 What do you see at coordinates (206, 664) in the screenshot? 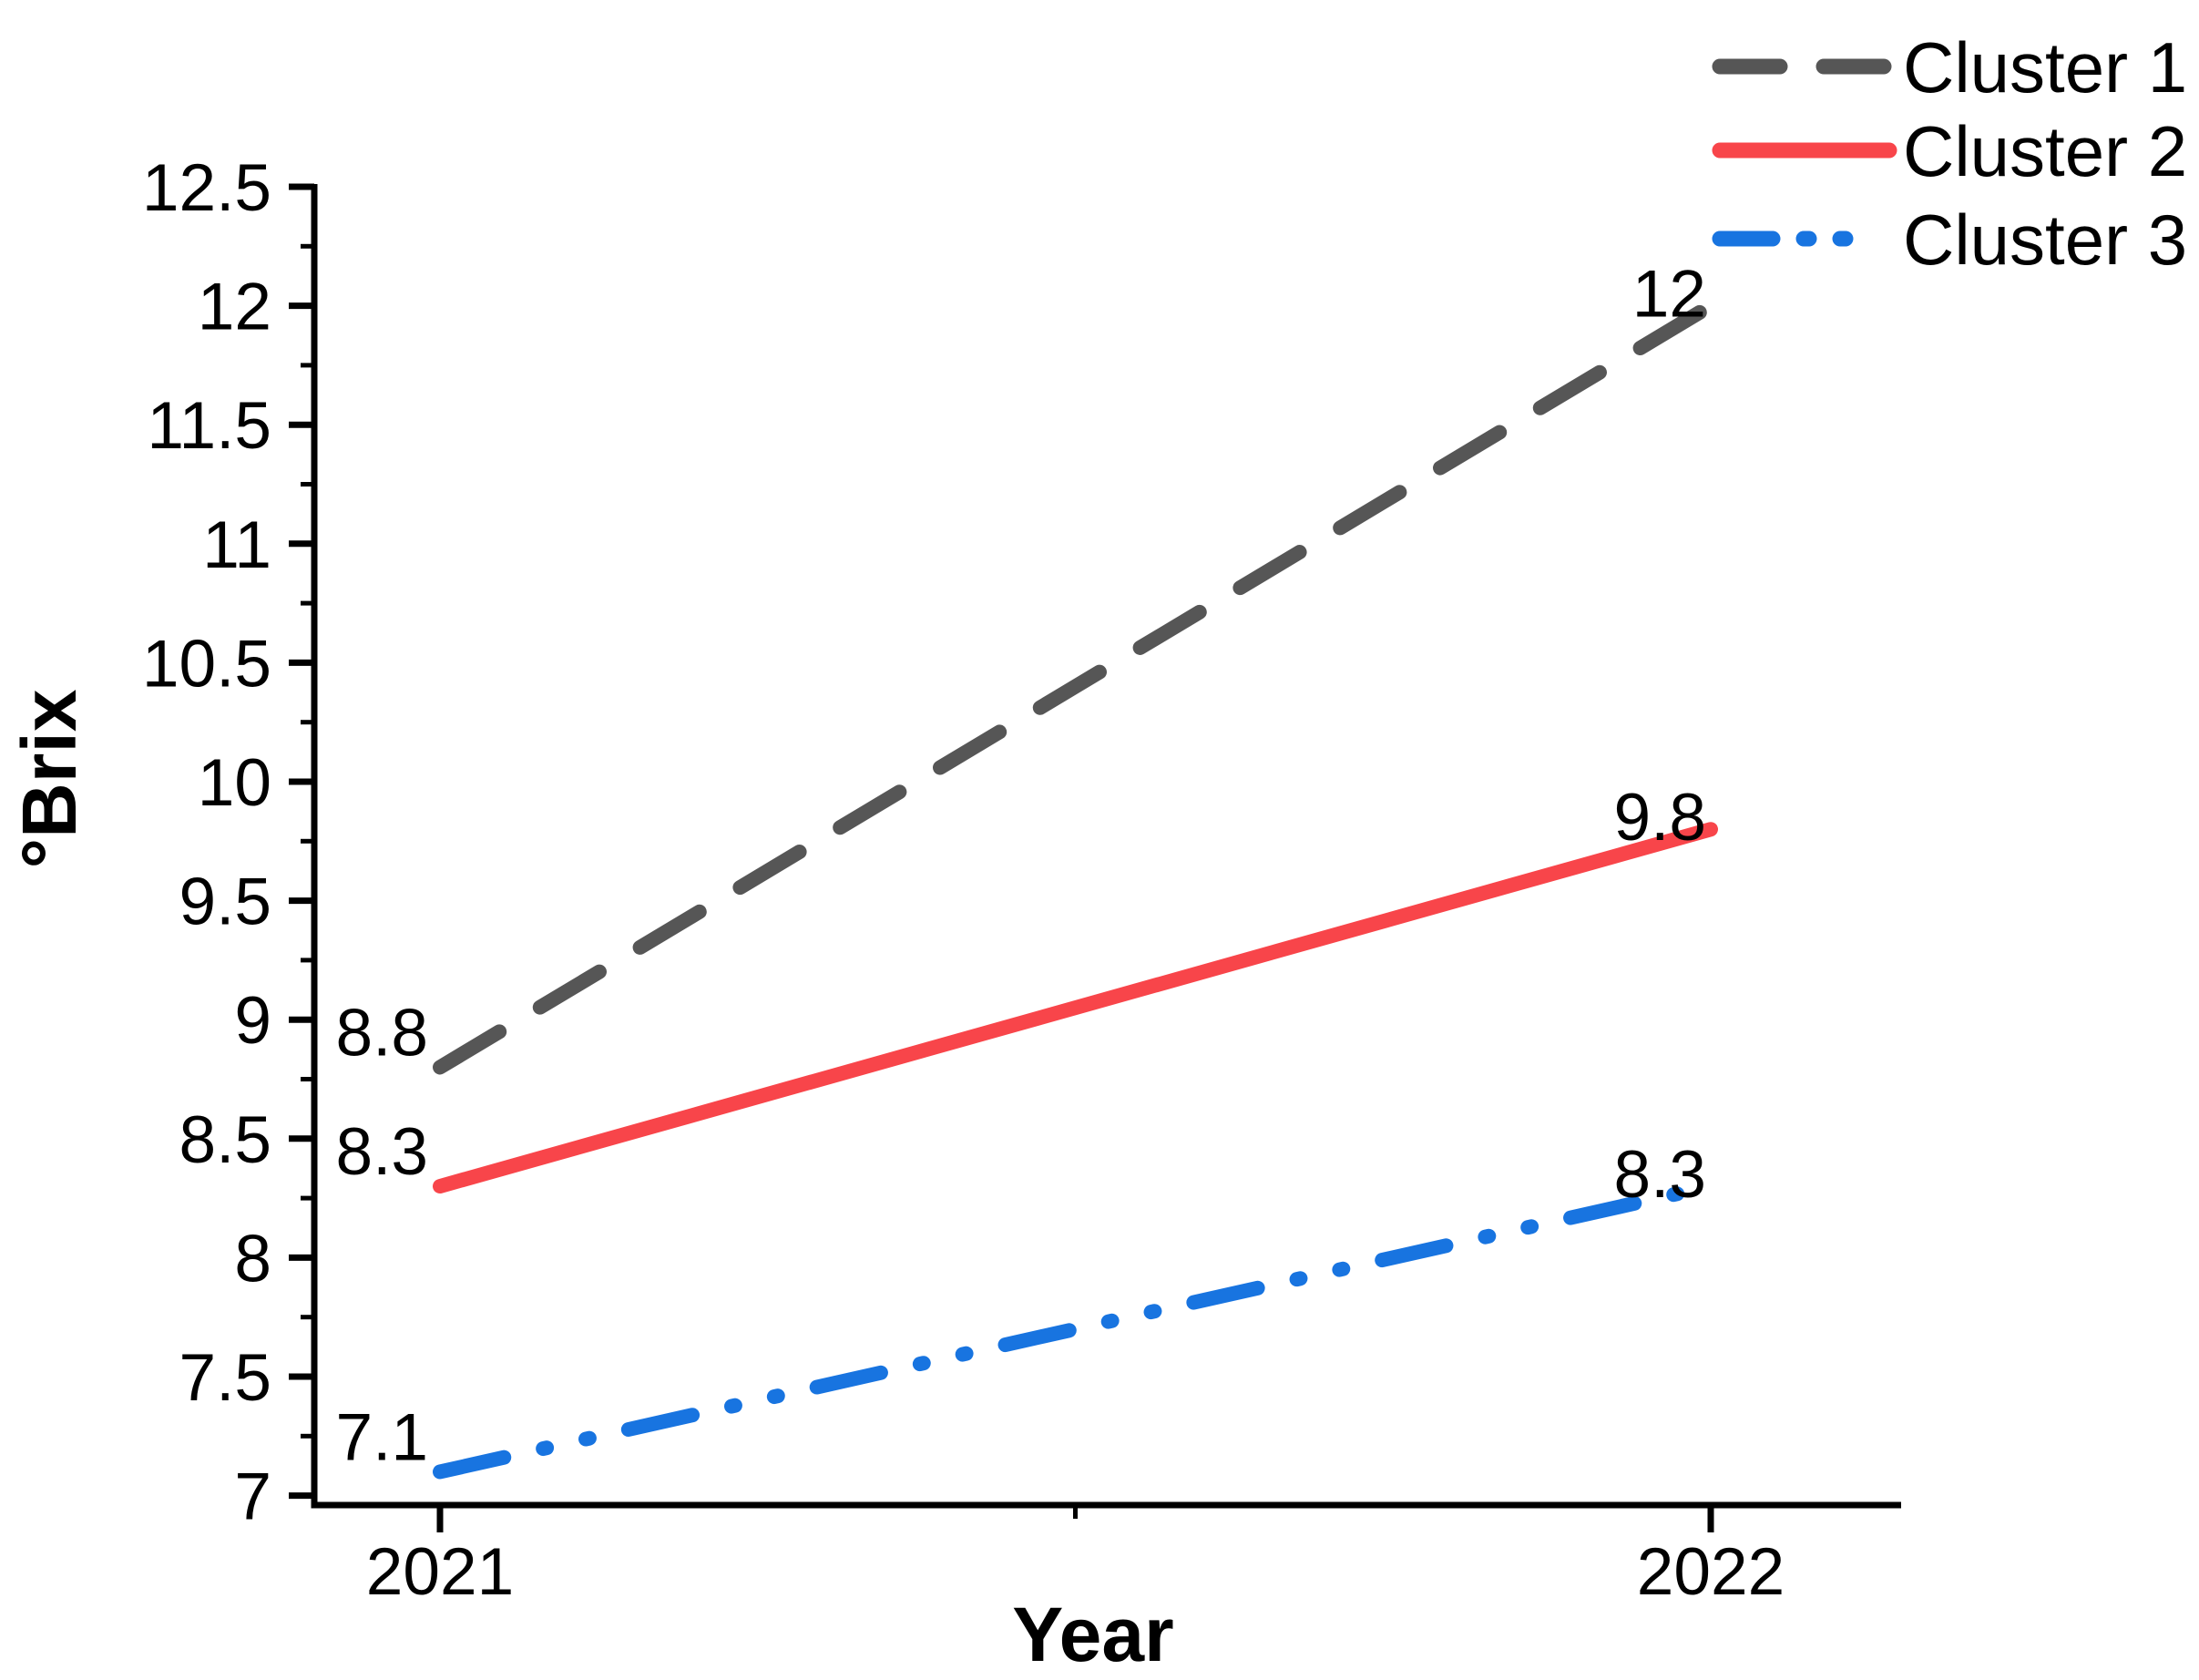
I see `y-tick-label: 10.5` at bounding box center [206, 664].